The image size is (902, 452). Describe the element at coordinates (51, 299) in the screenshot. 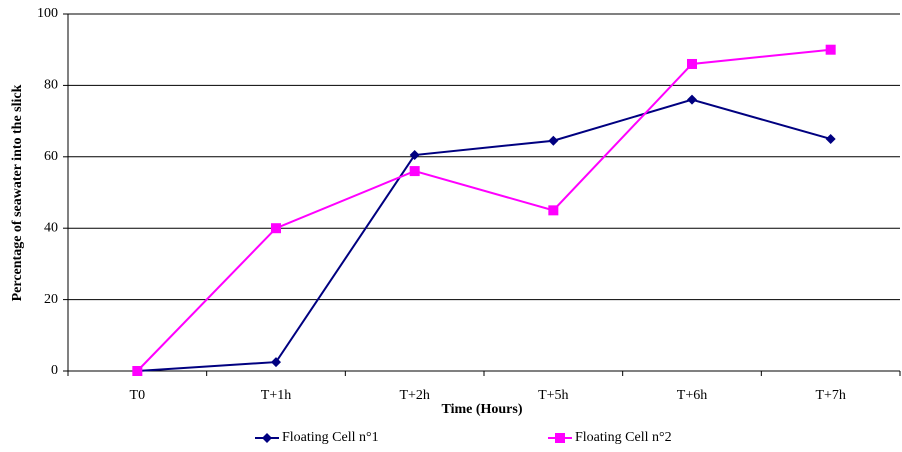

I see `y-tick-label: 20` at that location.